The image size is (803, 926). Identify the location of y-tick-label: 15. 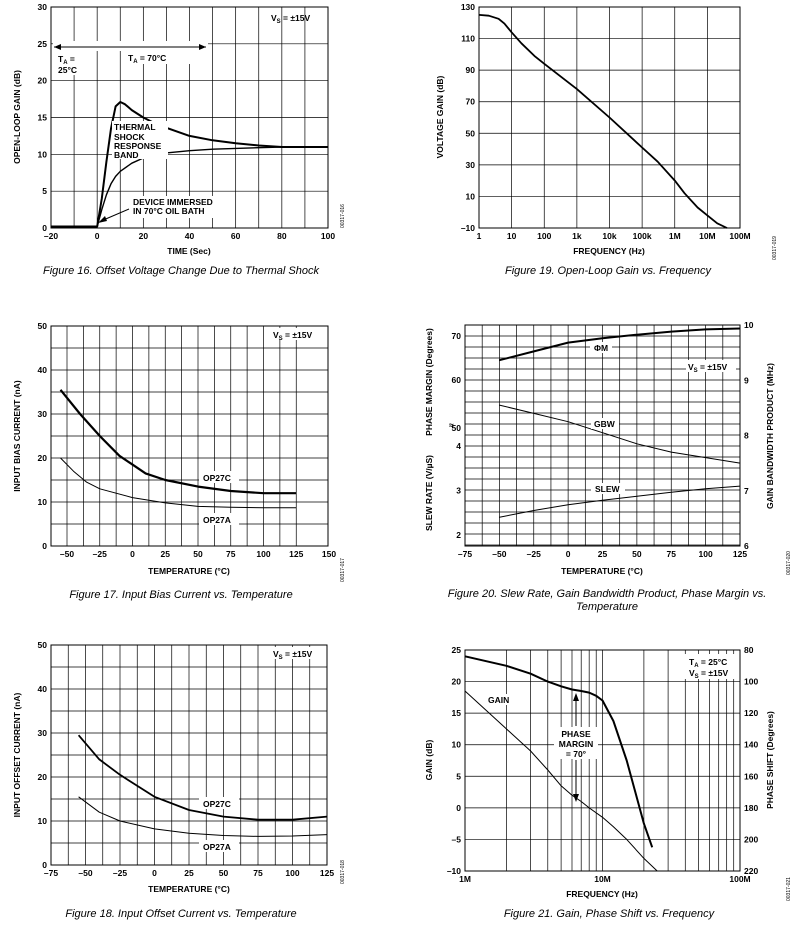
(457, 713).